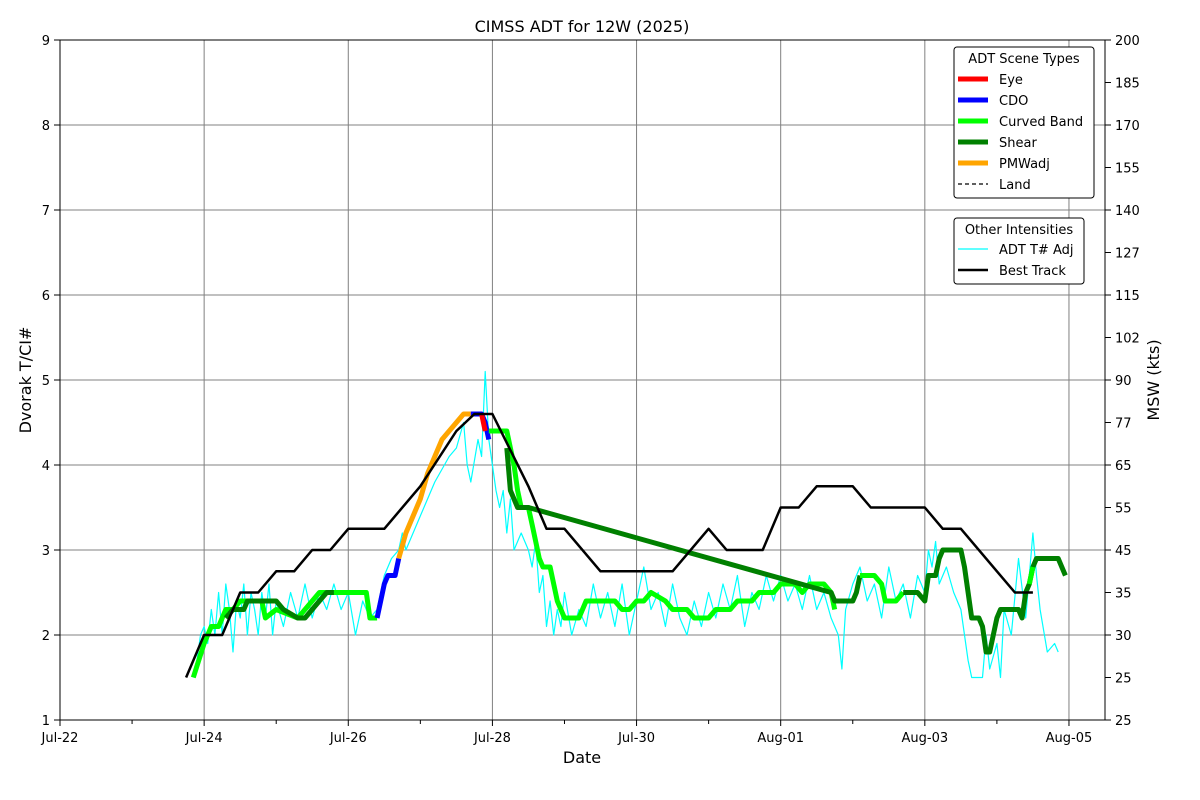  I want to click on y-tick-label: 1, so click(46, 721).